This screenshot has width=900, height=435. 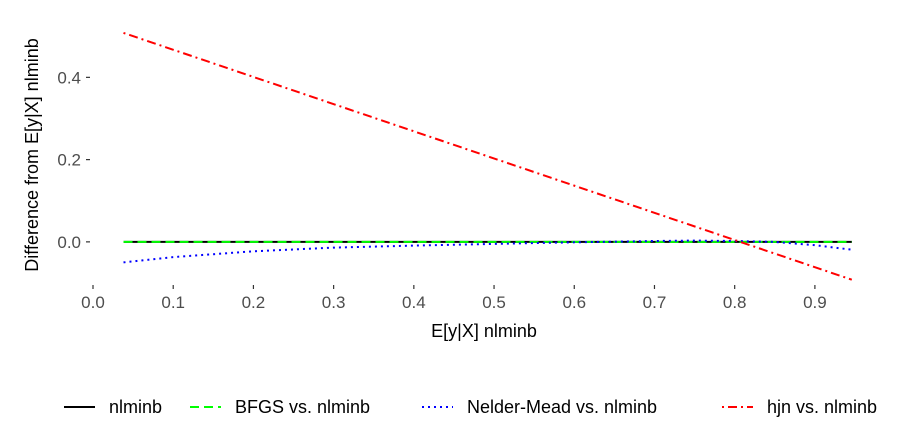 What do you see at coordinates (135, 407) in the screenshot?
I see `legend-label-1: nlminb` at bounding box center [135, 407].